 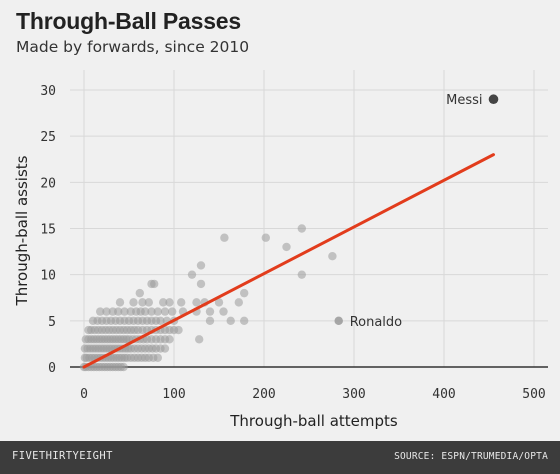 I want to click on x-tick-label: 0, so click(x=84, y=394).